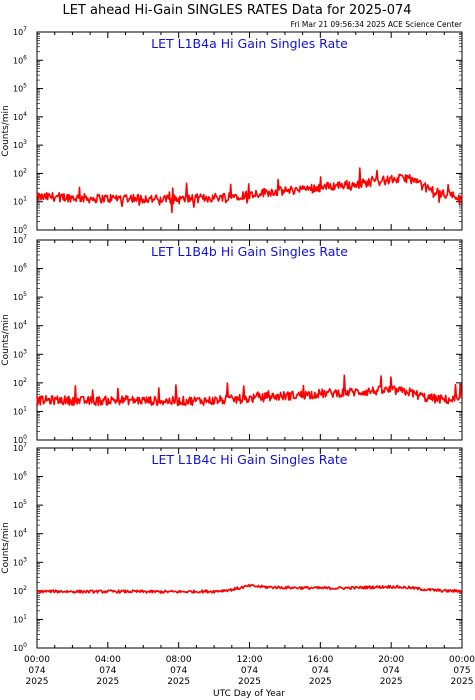 The width and height of the screenshot is (475, 700). What do you see at coordinates (249, 694) in the screenshot?
I see `x-axis-label: UTC Day of Year` at bounding box center [249, 694].